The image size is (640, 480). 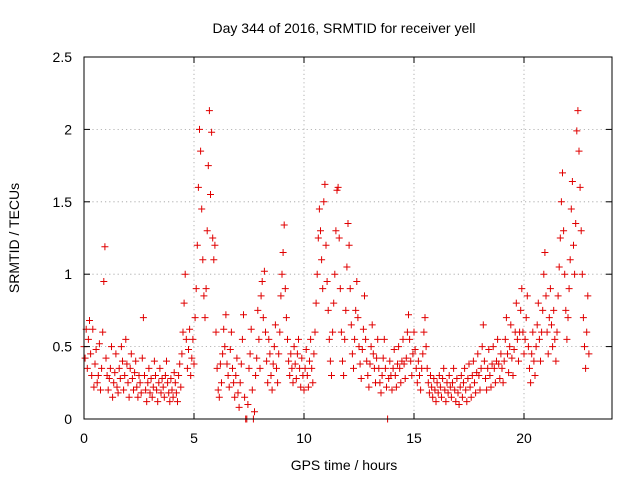 What do you see at coordinates (344, 465) in the screenshot?
I see `x-axis-label: GPS time / hours` at bounding box center [344, 465].